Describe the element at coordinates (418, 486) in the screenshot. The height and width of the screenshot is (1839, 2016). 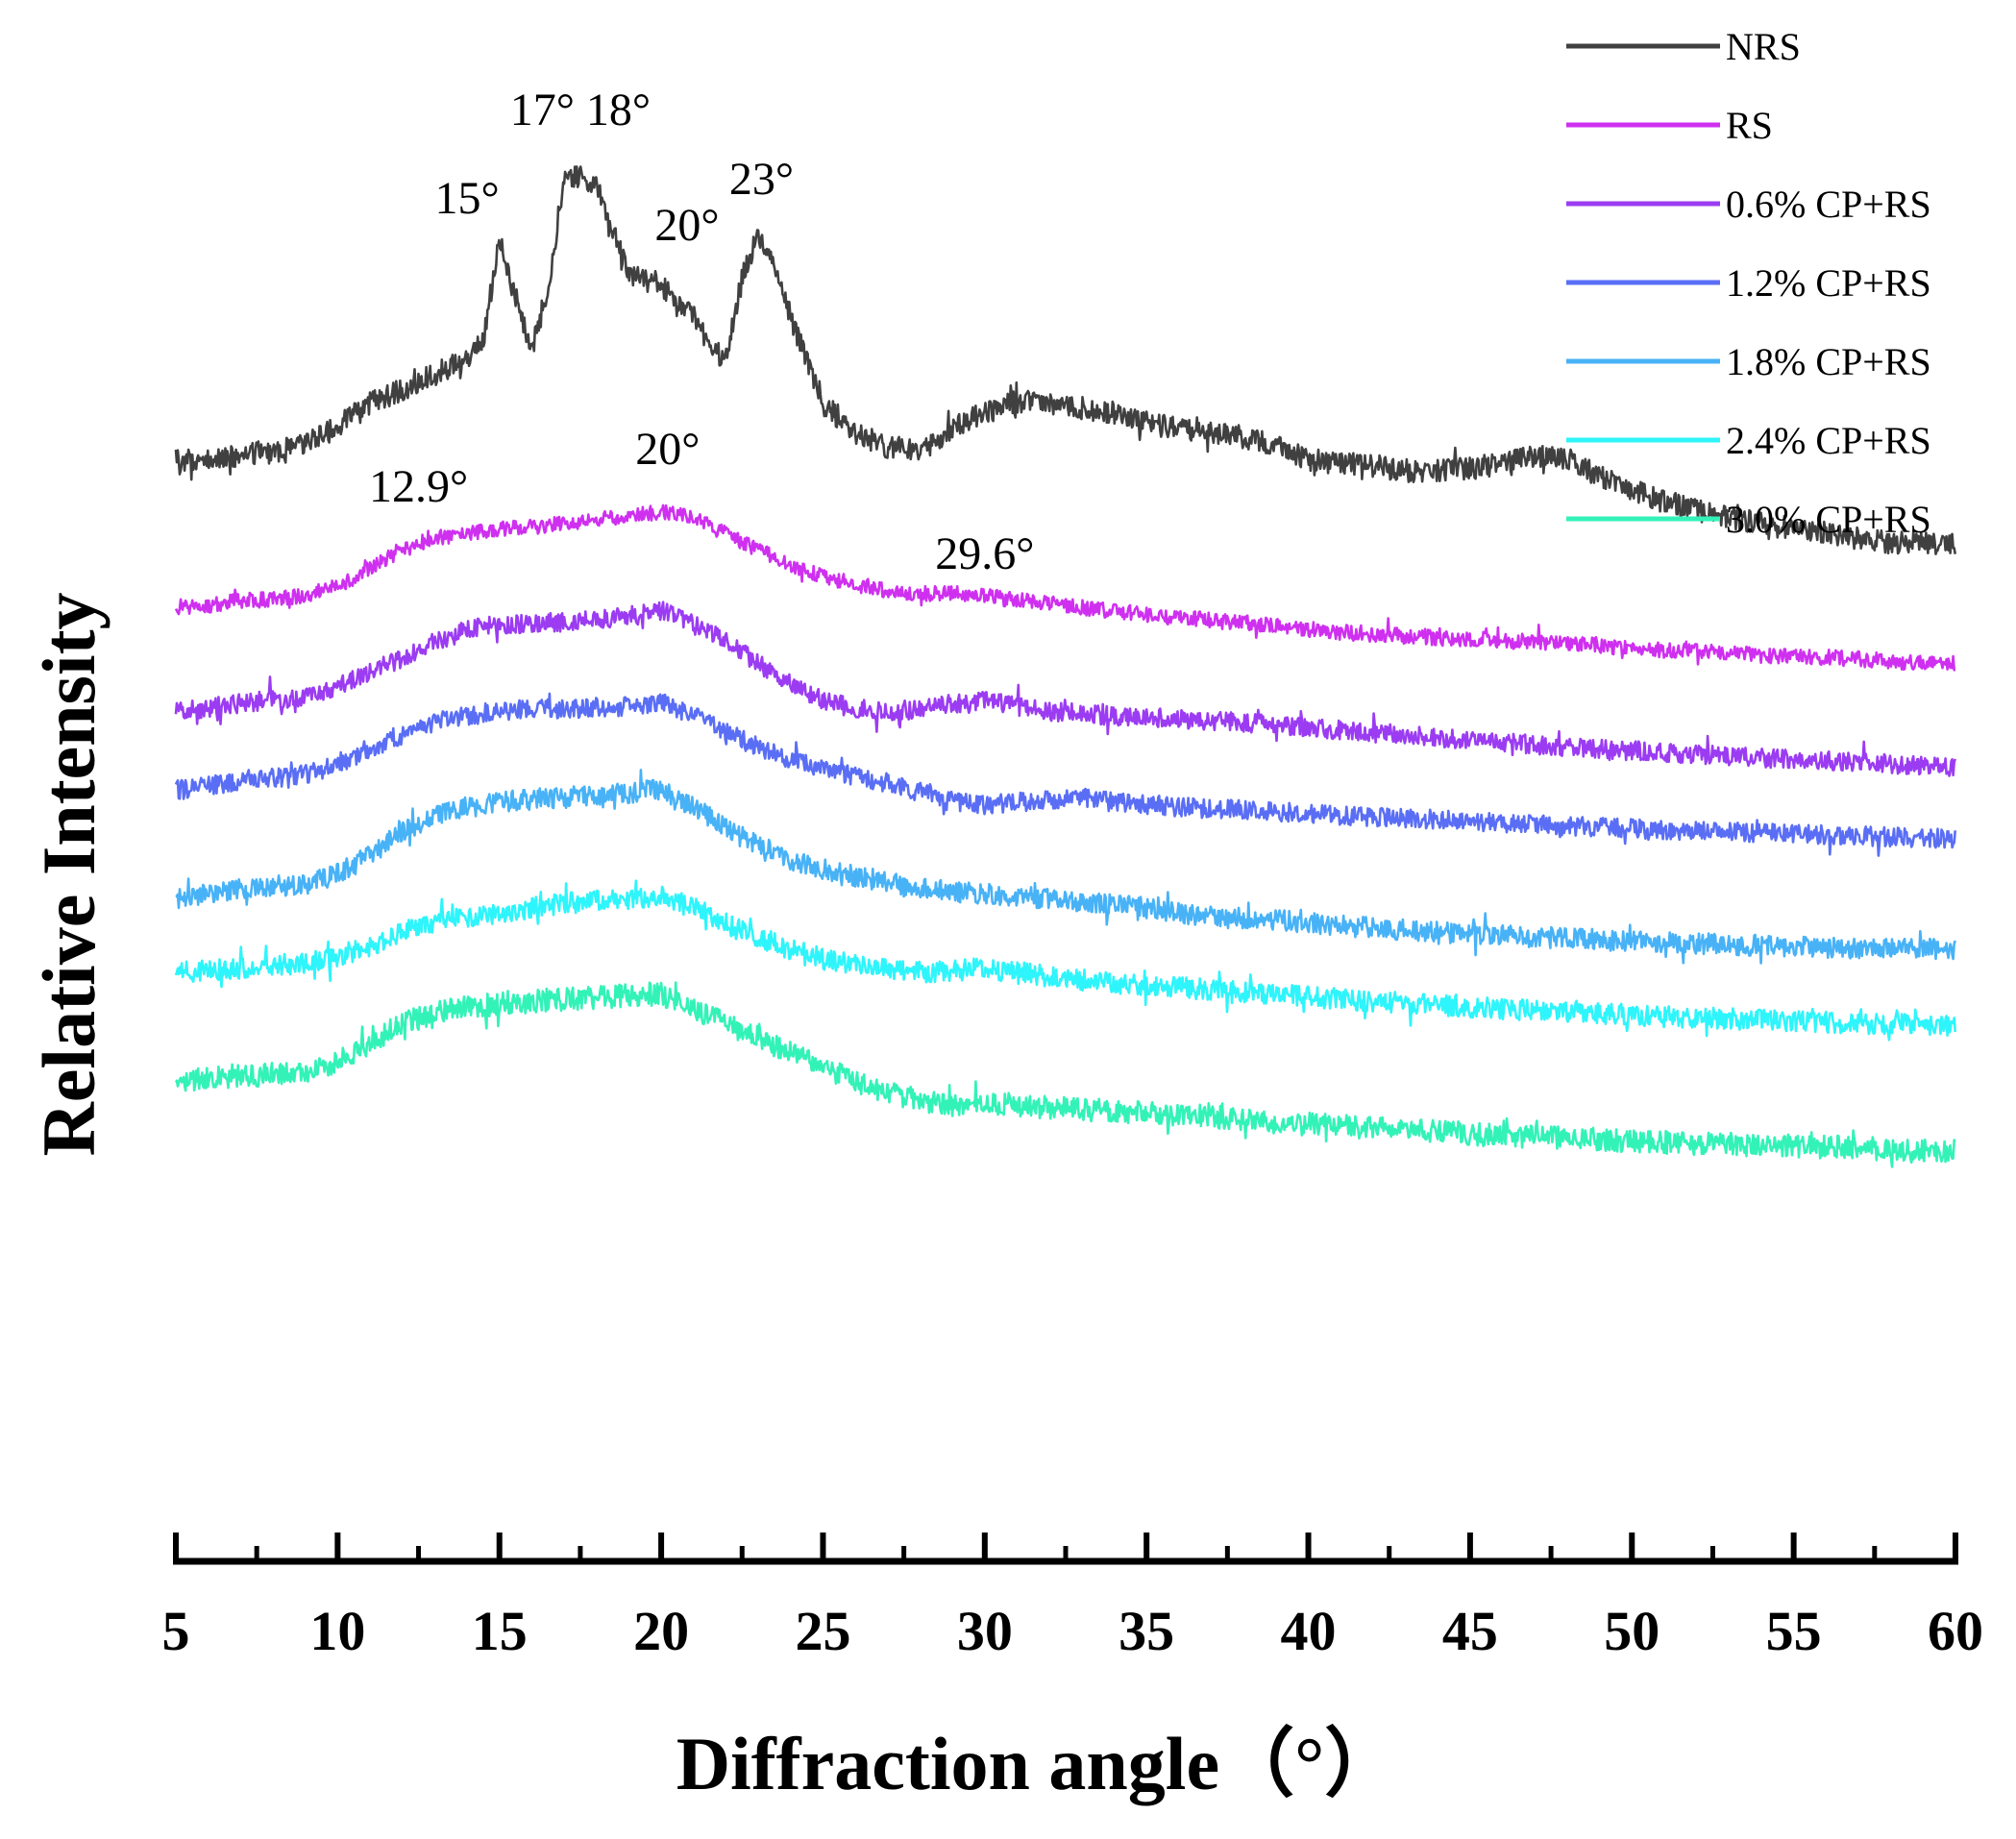
I see `peak-label: 12.9°` at that location.